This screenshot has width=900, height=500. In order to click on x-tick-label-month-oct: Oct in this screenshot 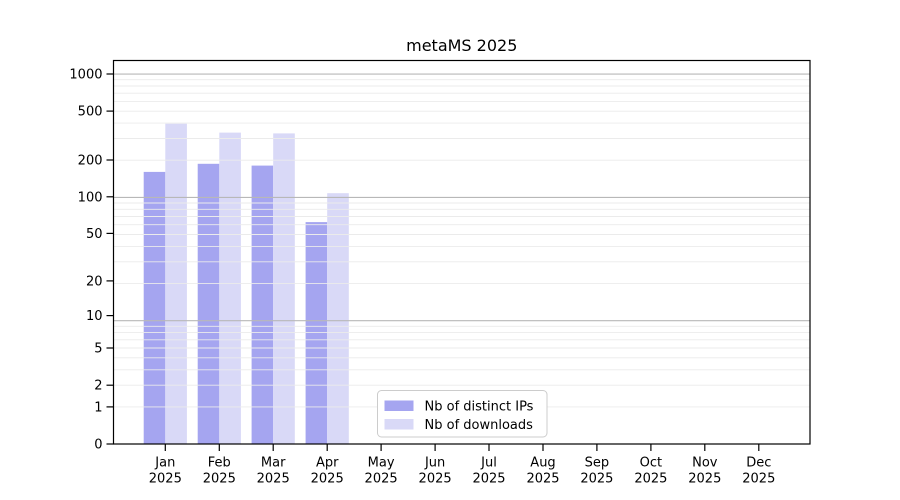, I will do `click(651, 463)`.